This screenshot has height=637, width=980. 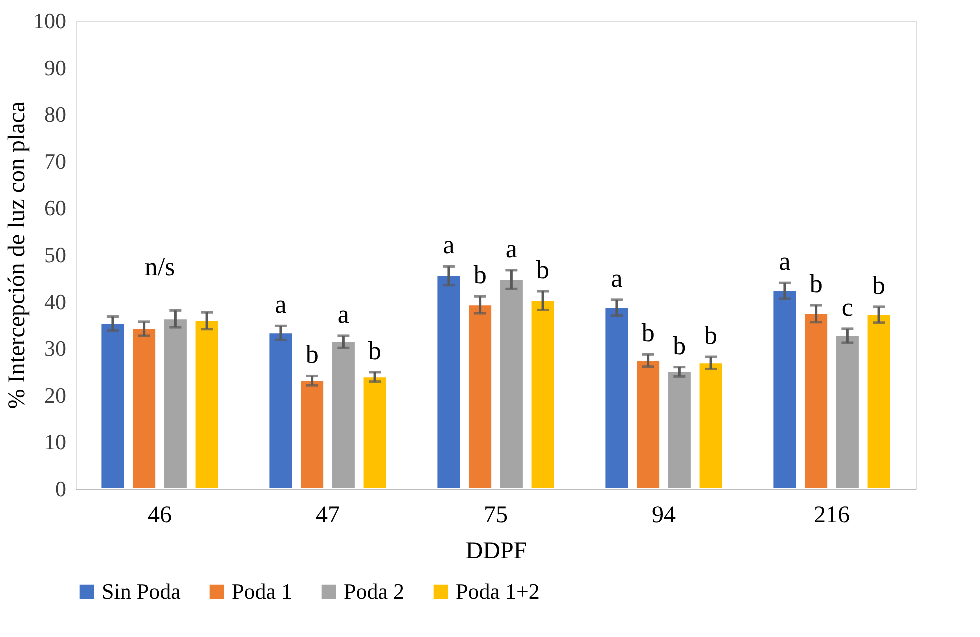 I want to click on legend-label: Sin Poda, so click(x=142, y=591).